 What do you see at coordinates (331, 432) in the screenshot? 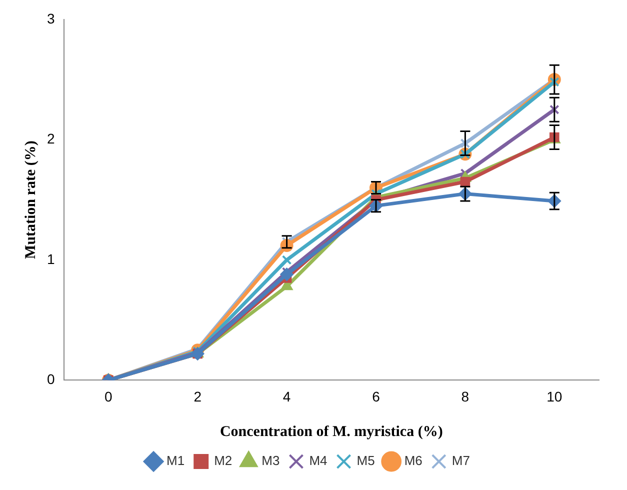
I see `x-axis-title: Concentration of M. myristica (%)` at bounding box center [331, 432].